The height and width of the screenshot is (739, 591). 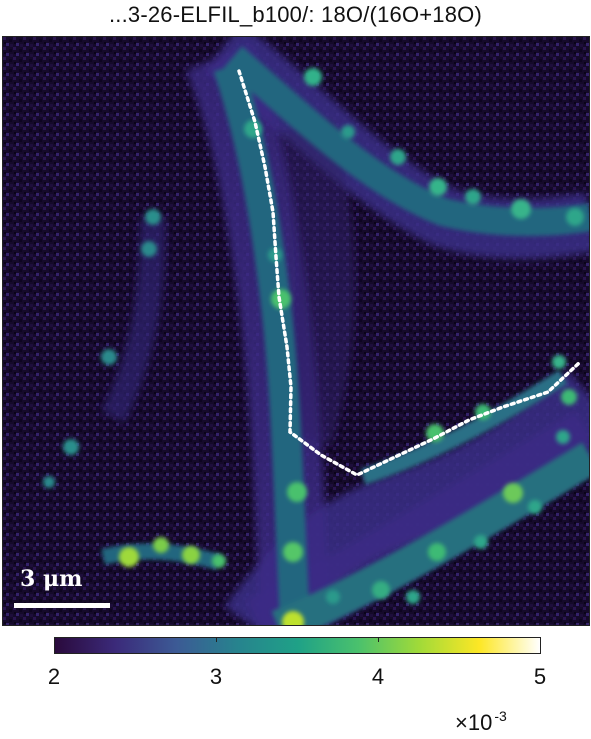 I want to click on colorbar-tick-label: 4, so click(x=378, y=676).